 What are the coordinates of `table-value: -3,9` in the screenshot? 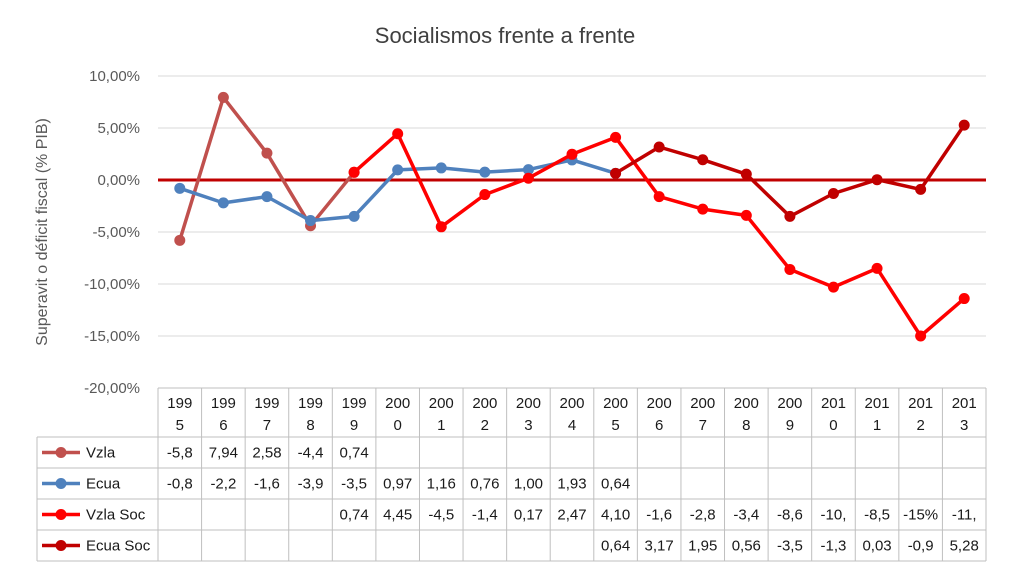 It's located at (311, 484).